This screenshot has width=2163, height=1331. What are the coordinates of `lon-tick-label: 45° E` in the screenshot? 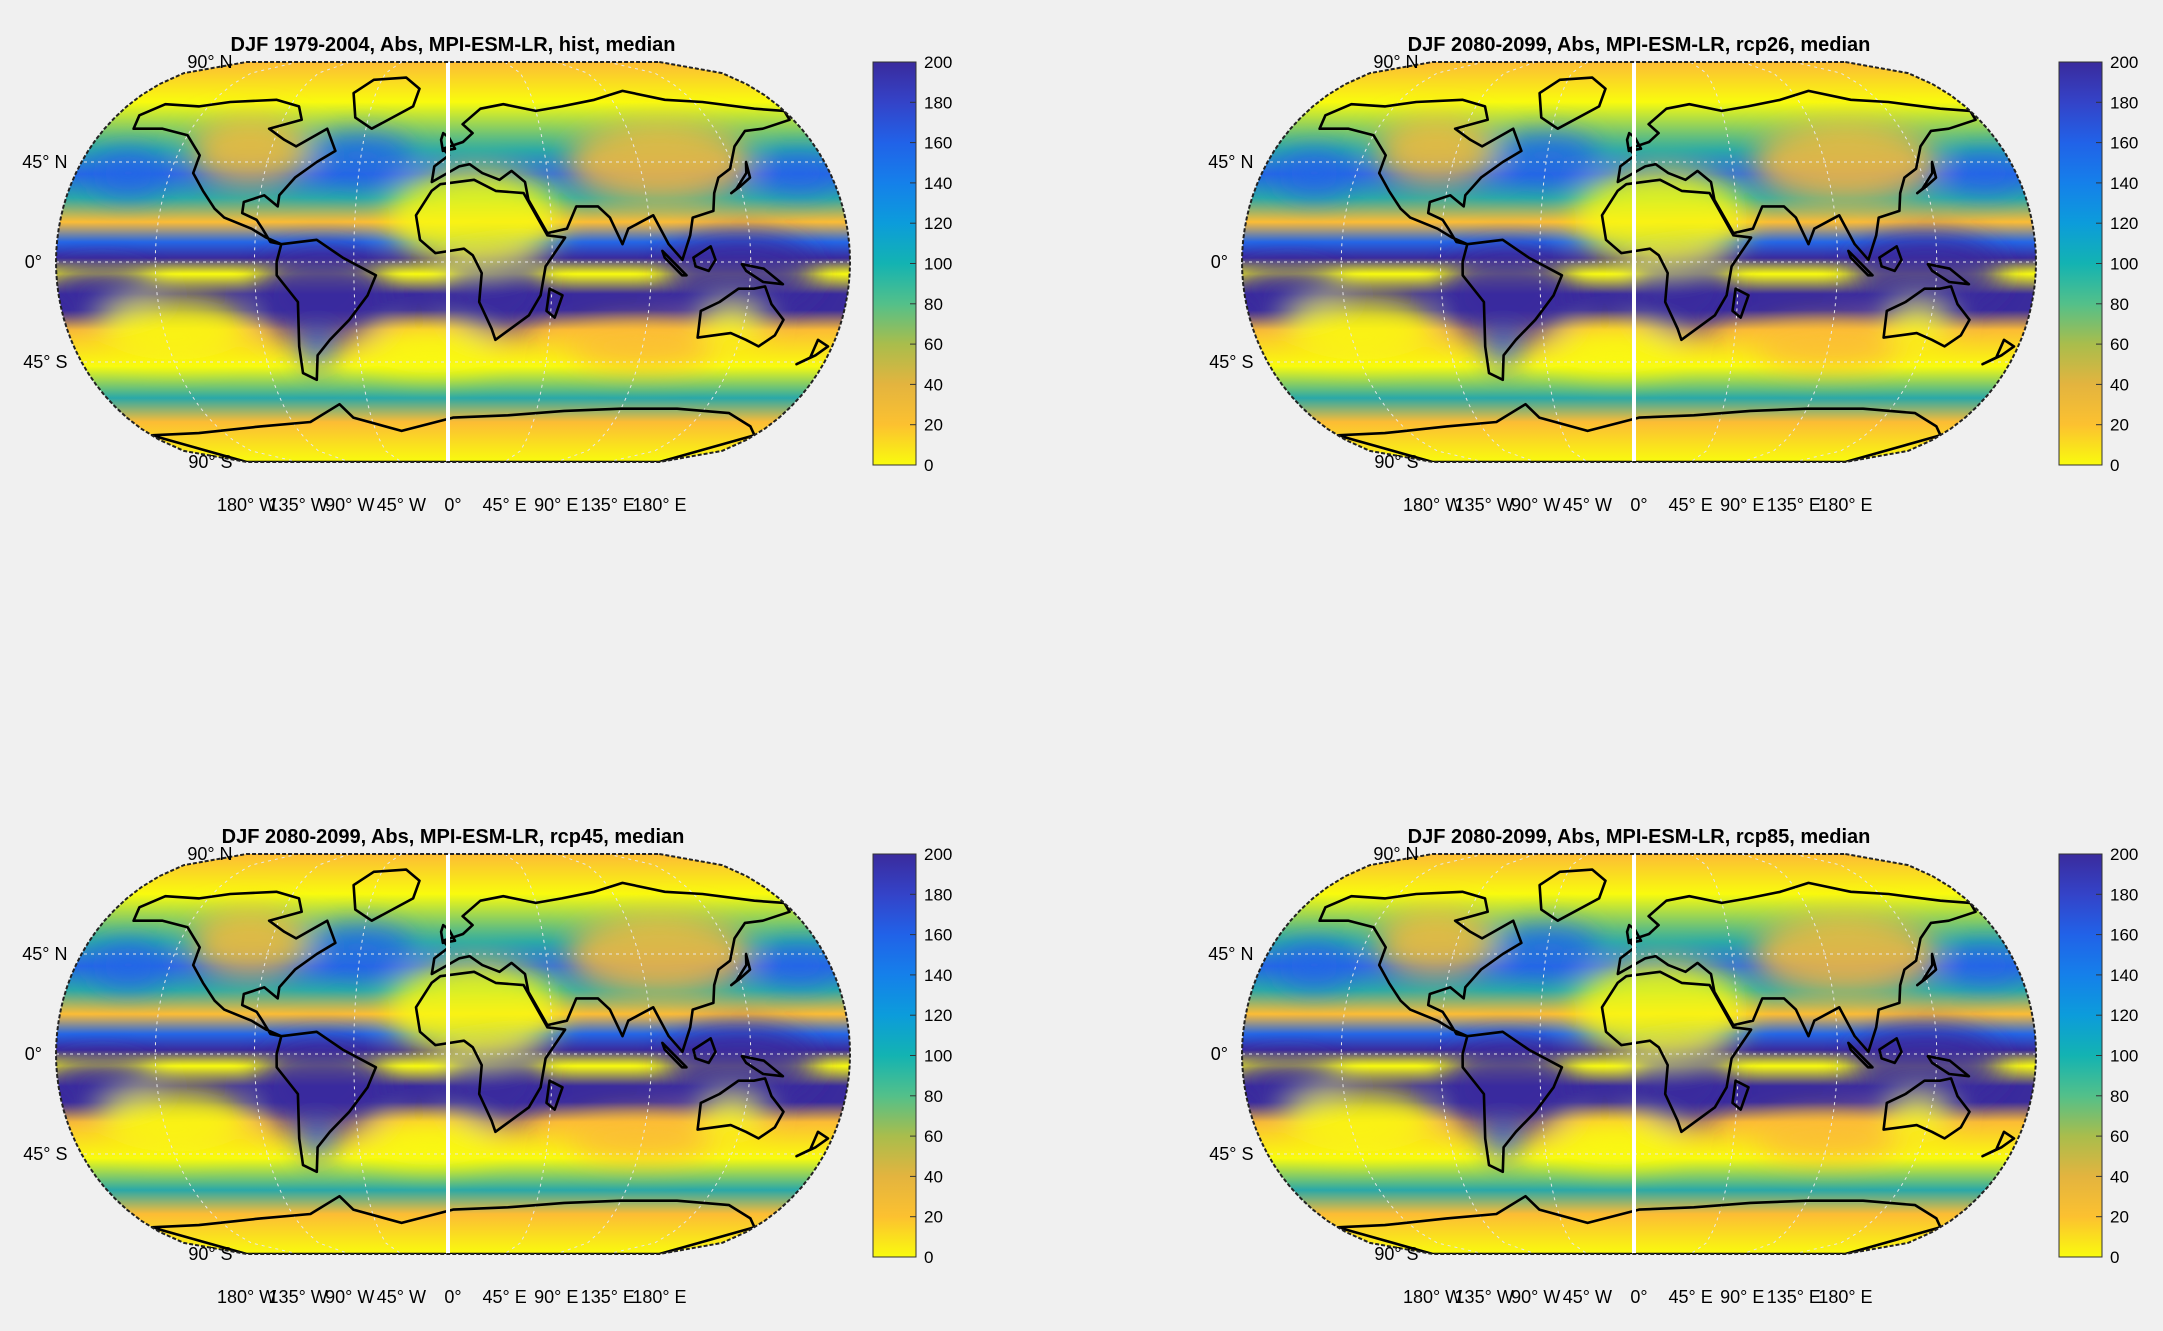 It's located at (1690, 505).